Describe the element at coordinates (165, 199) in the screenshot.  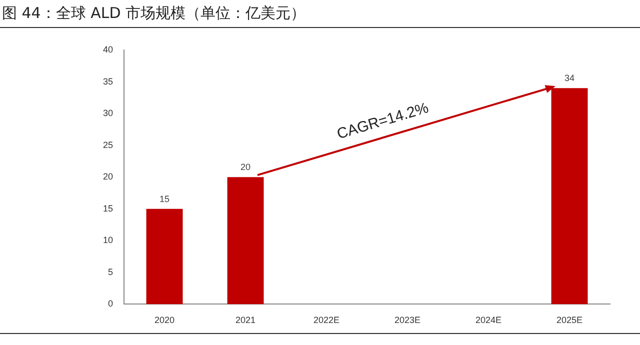
I see `data-label: 15` at that location.